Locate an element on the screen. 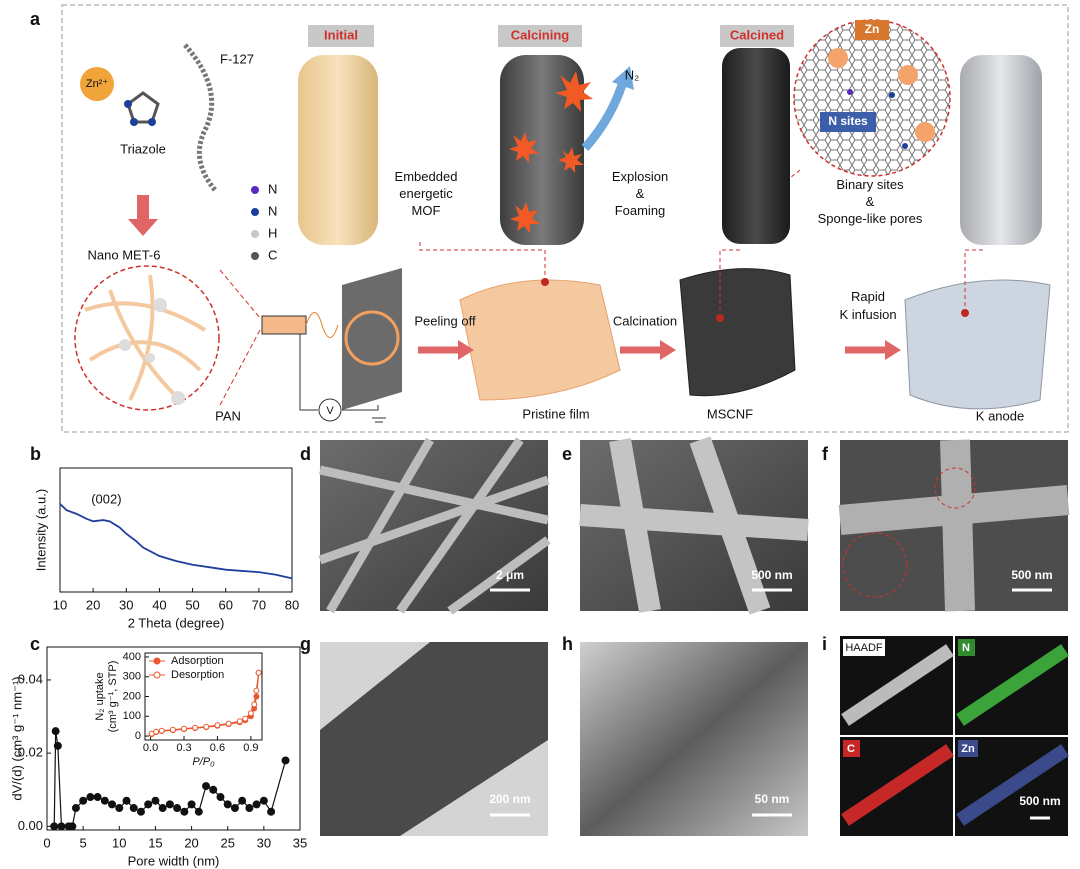 This screenshot has width=1080, height=869. x-tick-label: 40 is located at coordinates (159, 604).